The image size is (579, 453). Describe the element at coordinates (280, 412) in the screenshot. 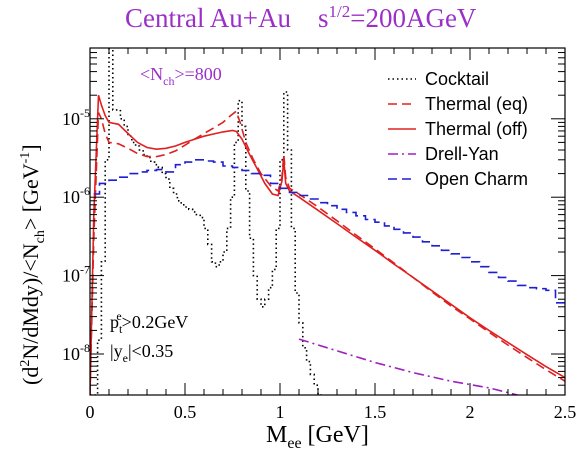

I see `x-tick-label-2: 1` at that location.